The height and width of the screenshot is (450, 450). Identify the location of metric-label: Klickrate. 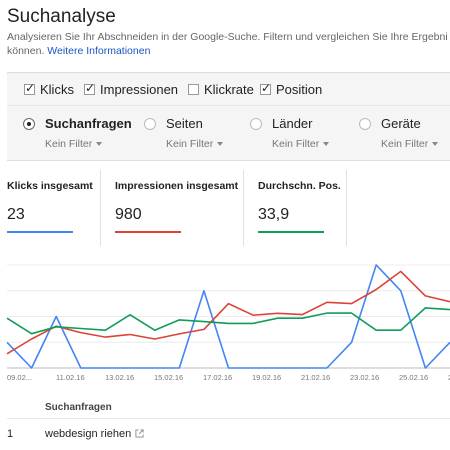
(229, 89).